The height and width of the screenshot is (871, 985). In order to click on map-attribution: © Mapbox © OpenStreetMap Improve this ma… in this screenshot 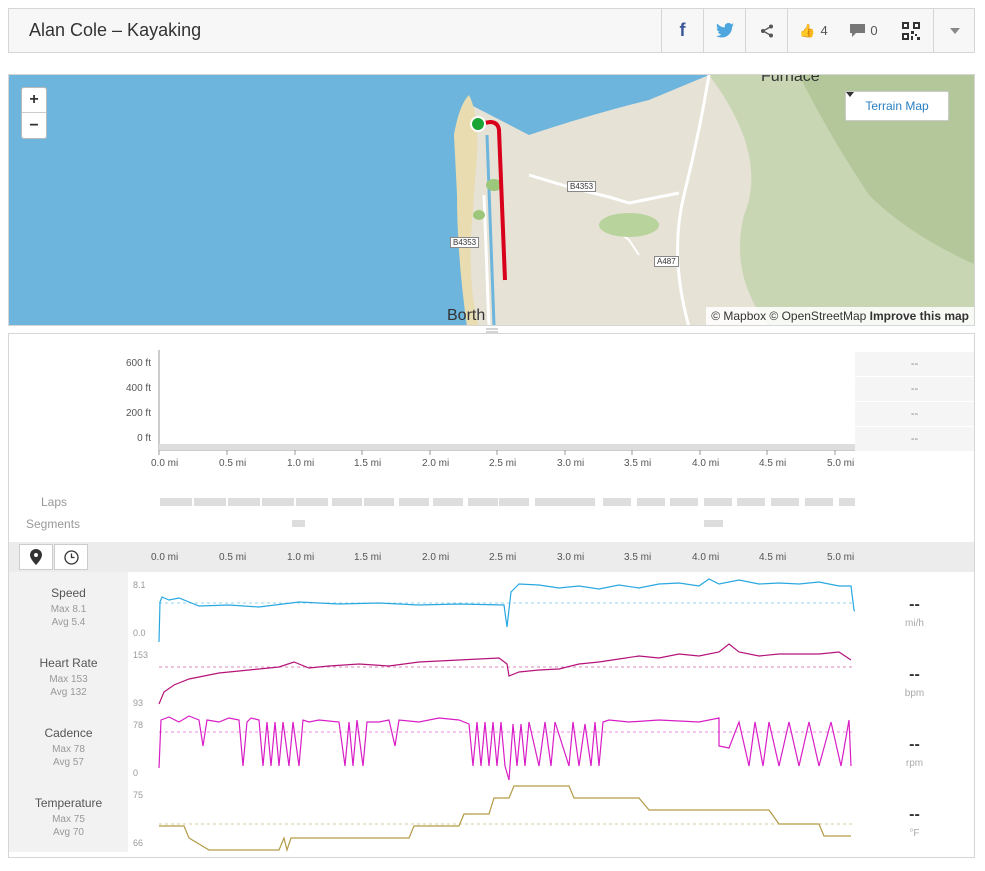, I will do `click(840, 316)`.